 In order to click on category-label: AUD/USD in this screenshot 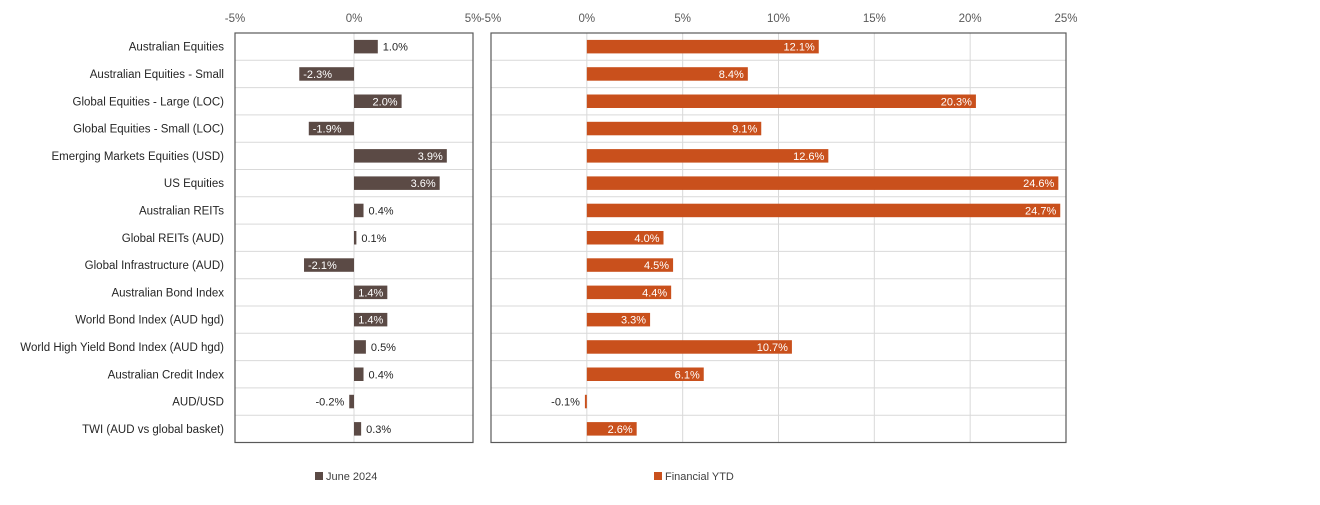, I will do `click(198, 403)`.